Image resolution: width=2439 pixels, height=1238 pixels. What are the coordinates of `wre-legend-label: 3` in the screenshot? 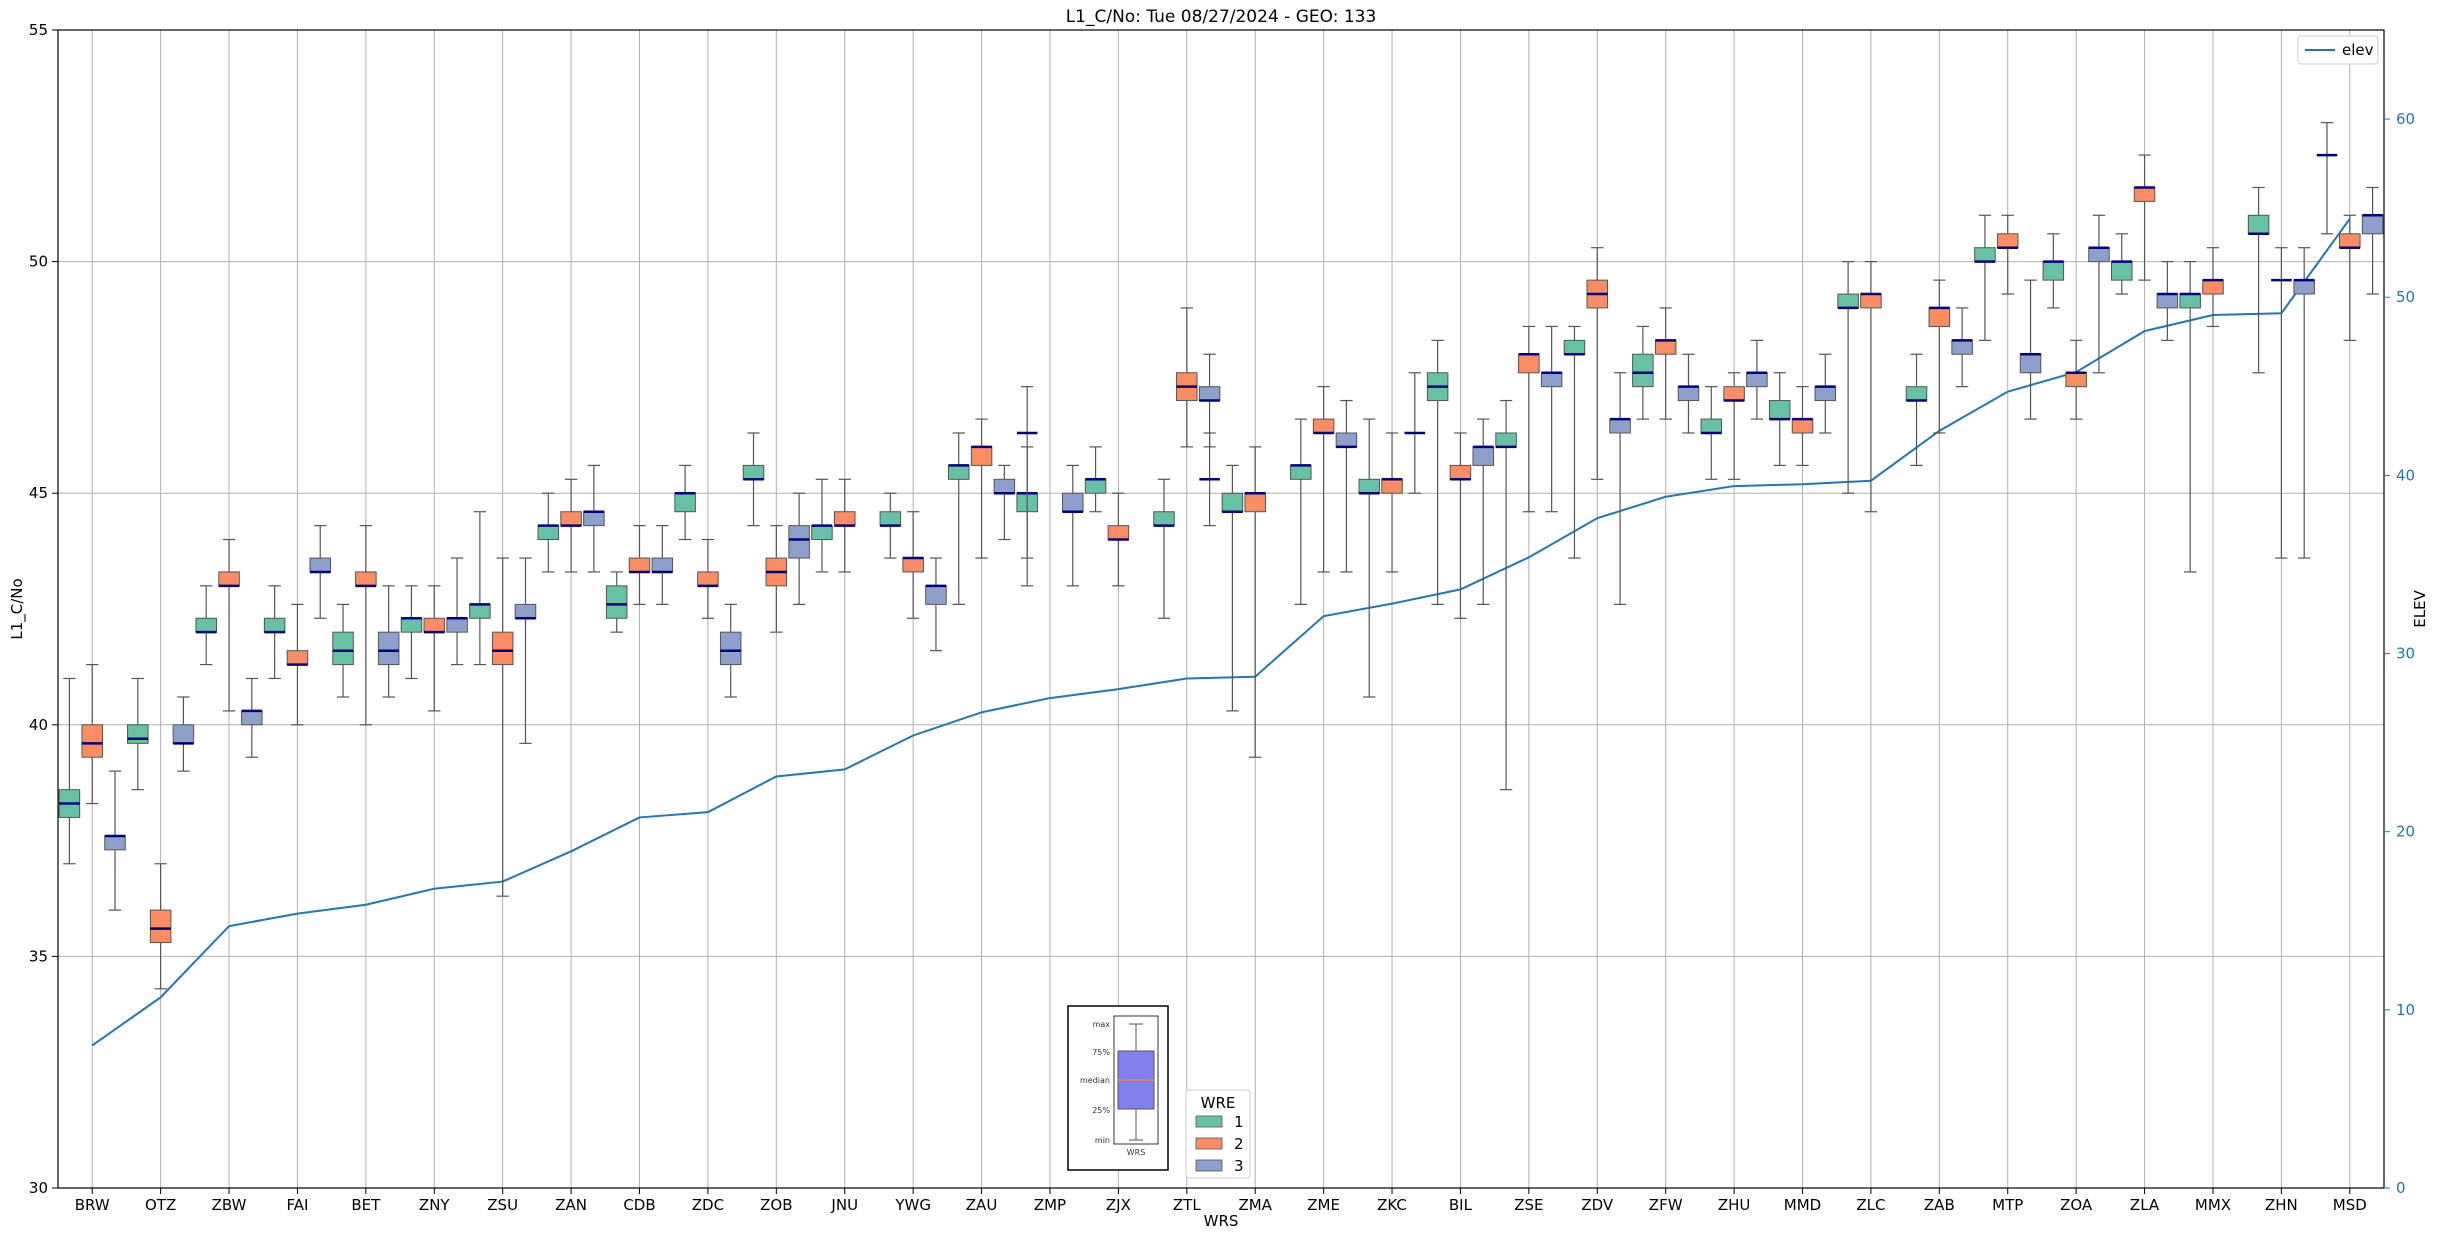 It's located at (1239, 1166).